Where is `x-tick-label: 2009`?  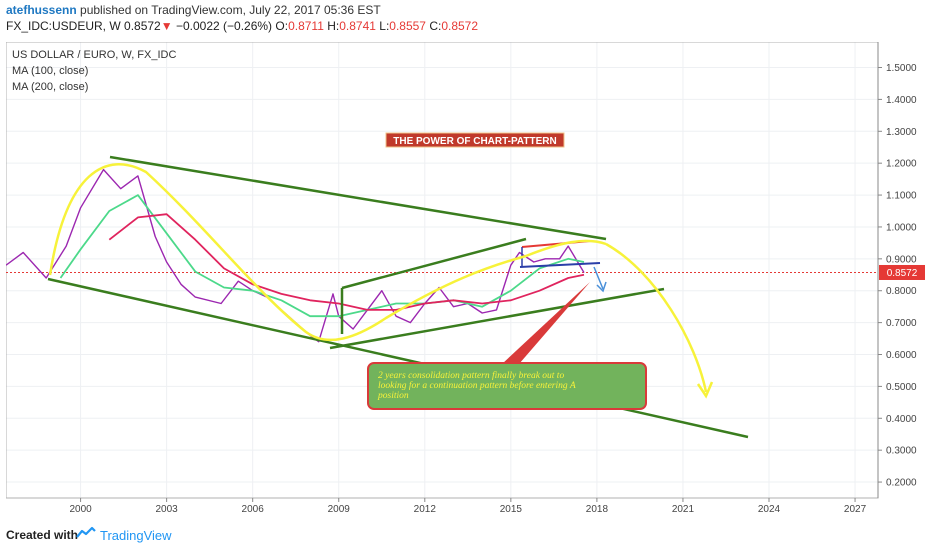
x-tick-label: 2009 is located at coordinates (339, 509).